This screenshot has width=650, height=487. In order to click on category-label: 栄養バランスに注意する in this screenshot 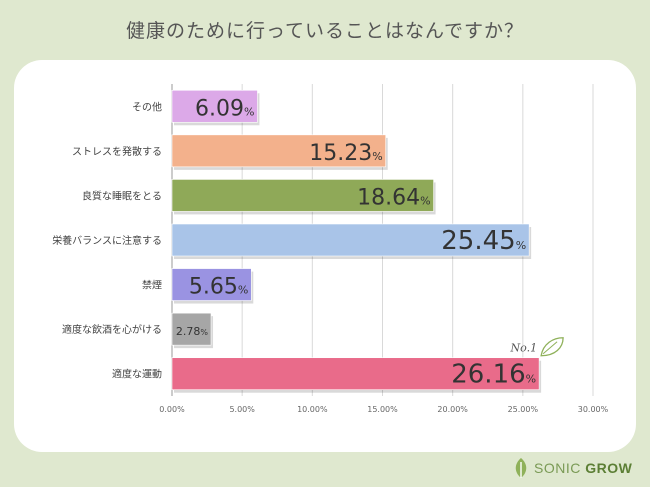, I will do `click(107, 240)`.